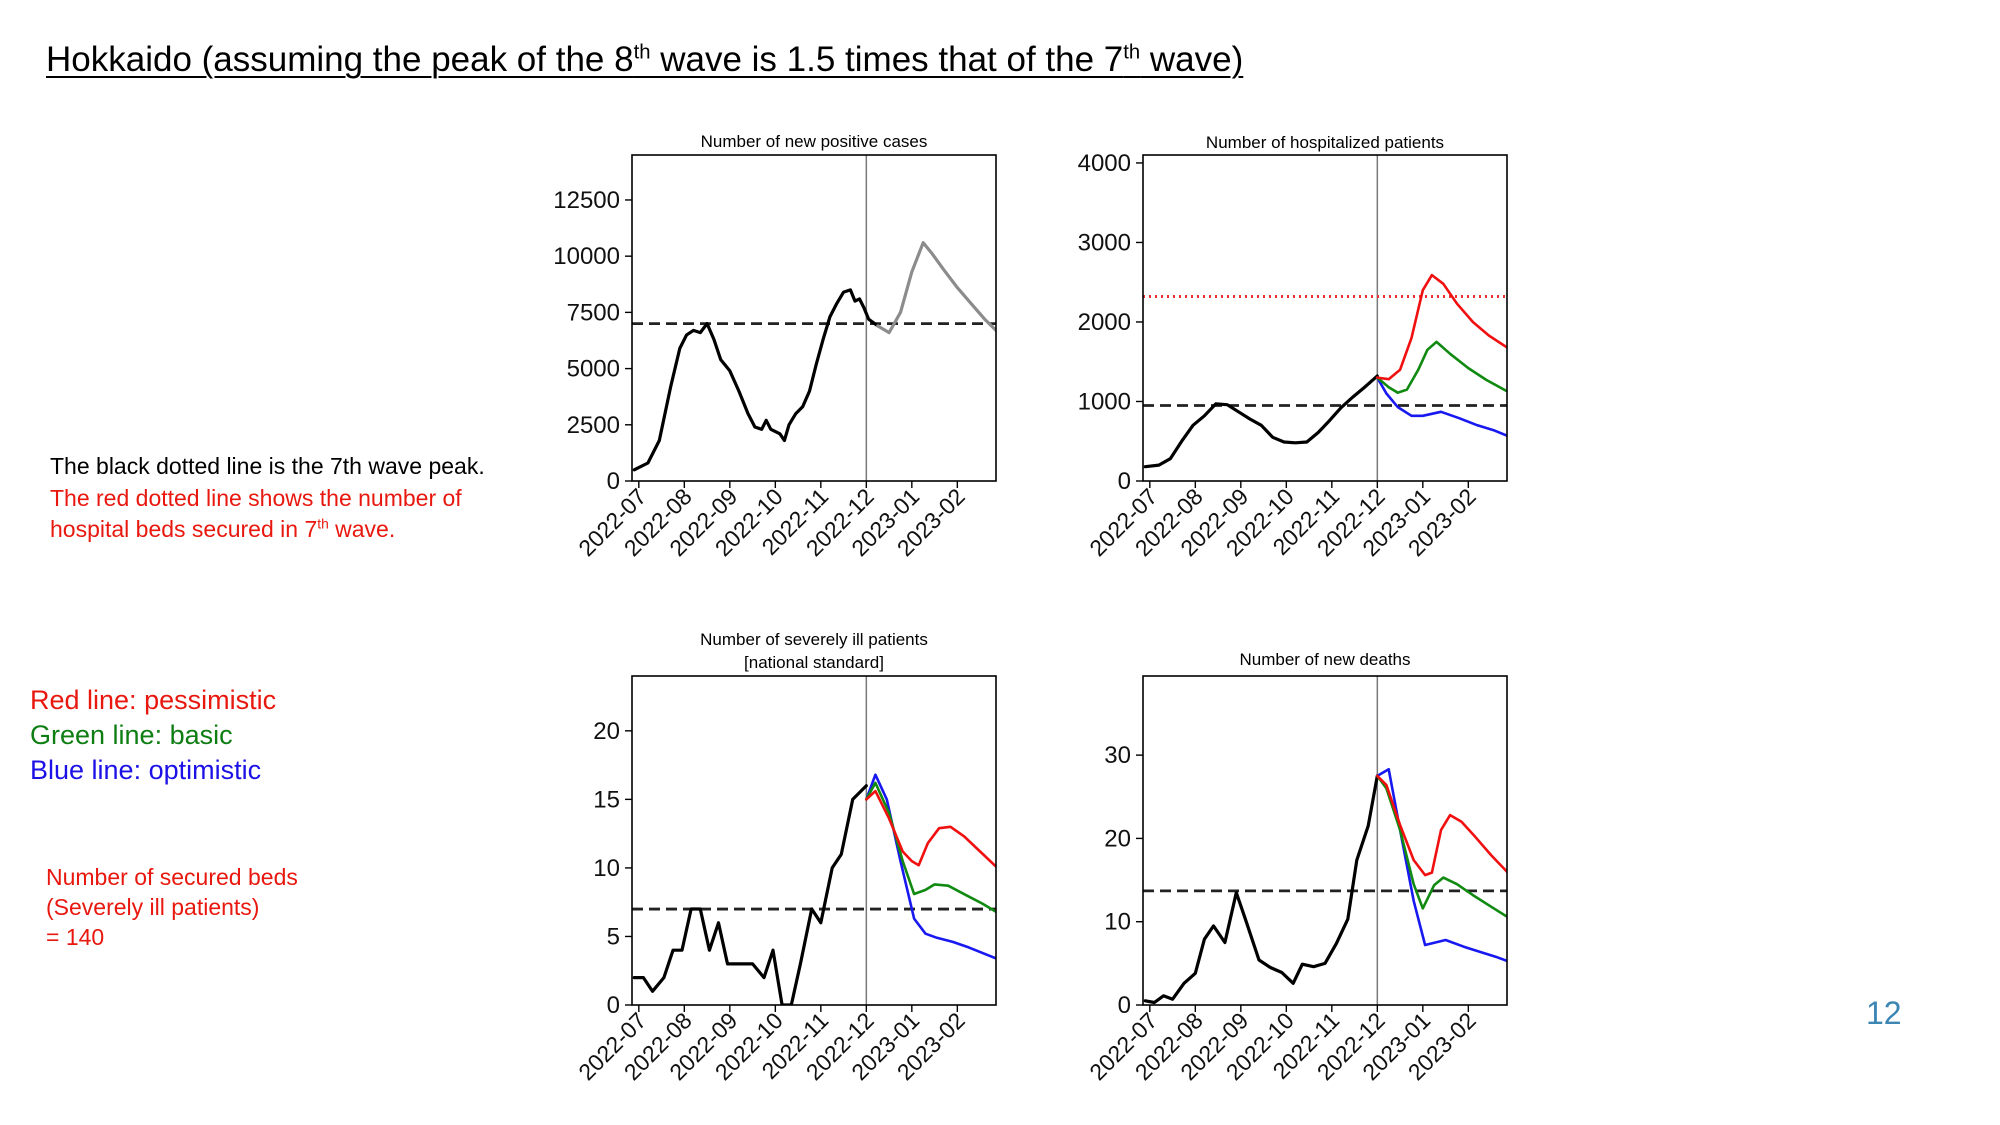 The width and height of the screenshot is (2000, 1125). Describe the element at coordinates (256, 498) in the screenshot. I see `red-line-note-line1: The red dotted line shows the number of` at that location.